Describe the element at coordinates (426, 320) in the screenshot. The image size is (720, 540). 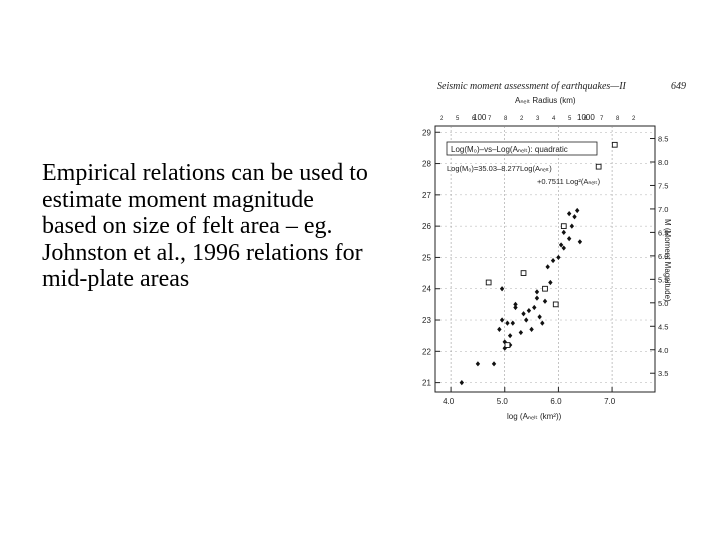
I see `y-tick-label: 23` at that location.